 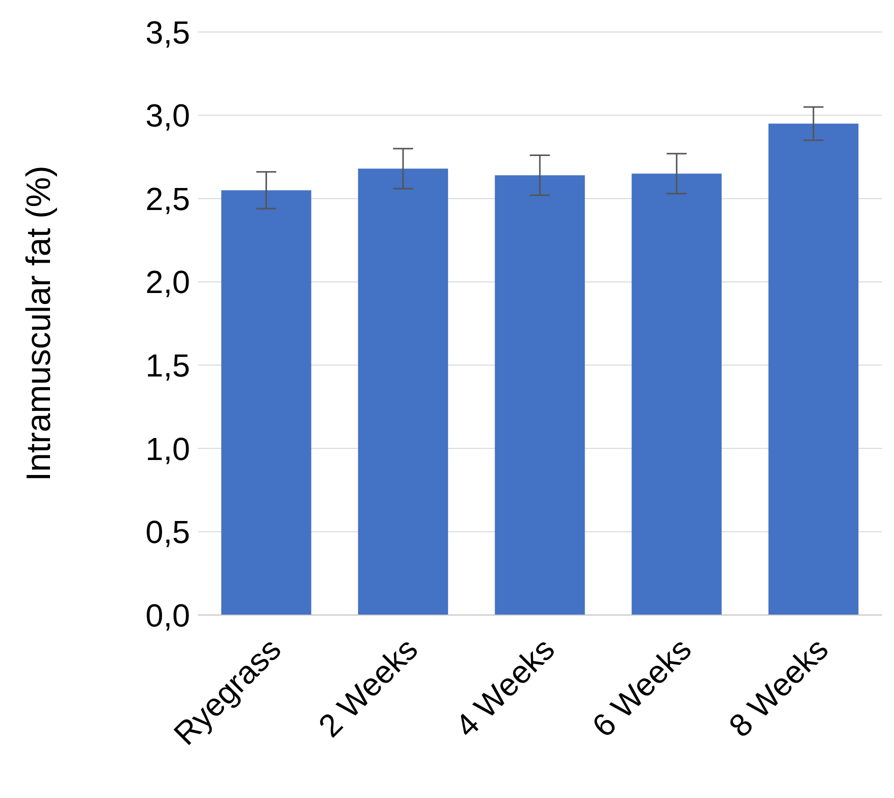 What do you see at coordinates (39, 324) in the screenshot?
I see `y-axis-title: Intramuscular fat (%)` at bounding box center [39, 324].